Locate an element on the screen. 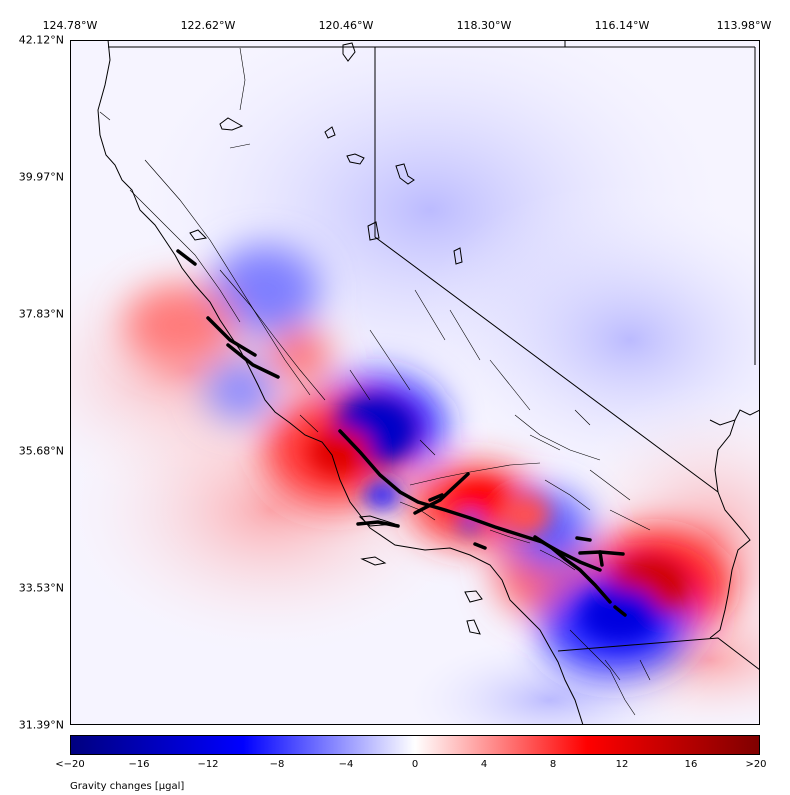  rupture-a is located at coordinates (441, 493).